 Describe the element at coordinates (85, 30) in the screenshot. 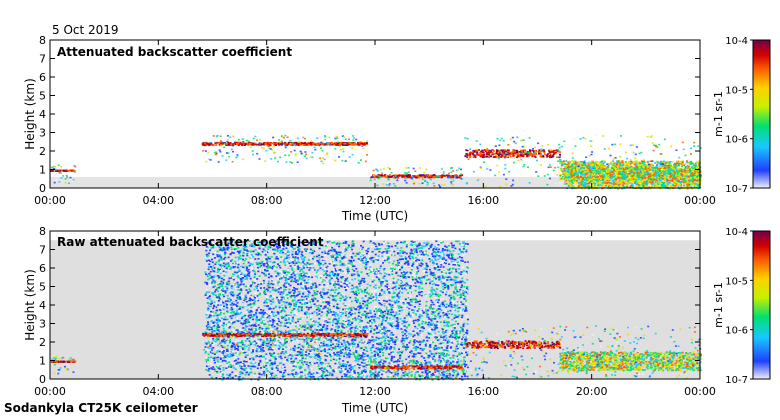

I see `date-label: 5 Oct 2019` at that location.